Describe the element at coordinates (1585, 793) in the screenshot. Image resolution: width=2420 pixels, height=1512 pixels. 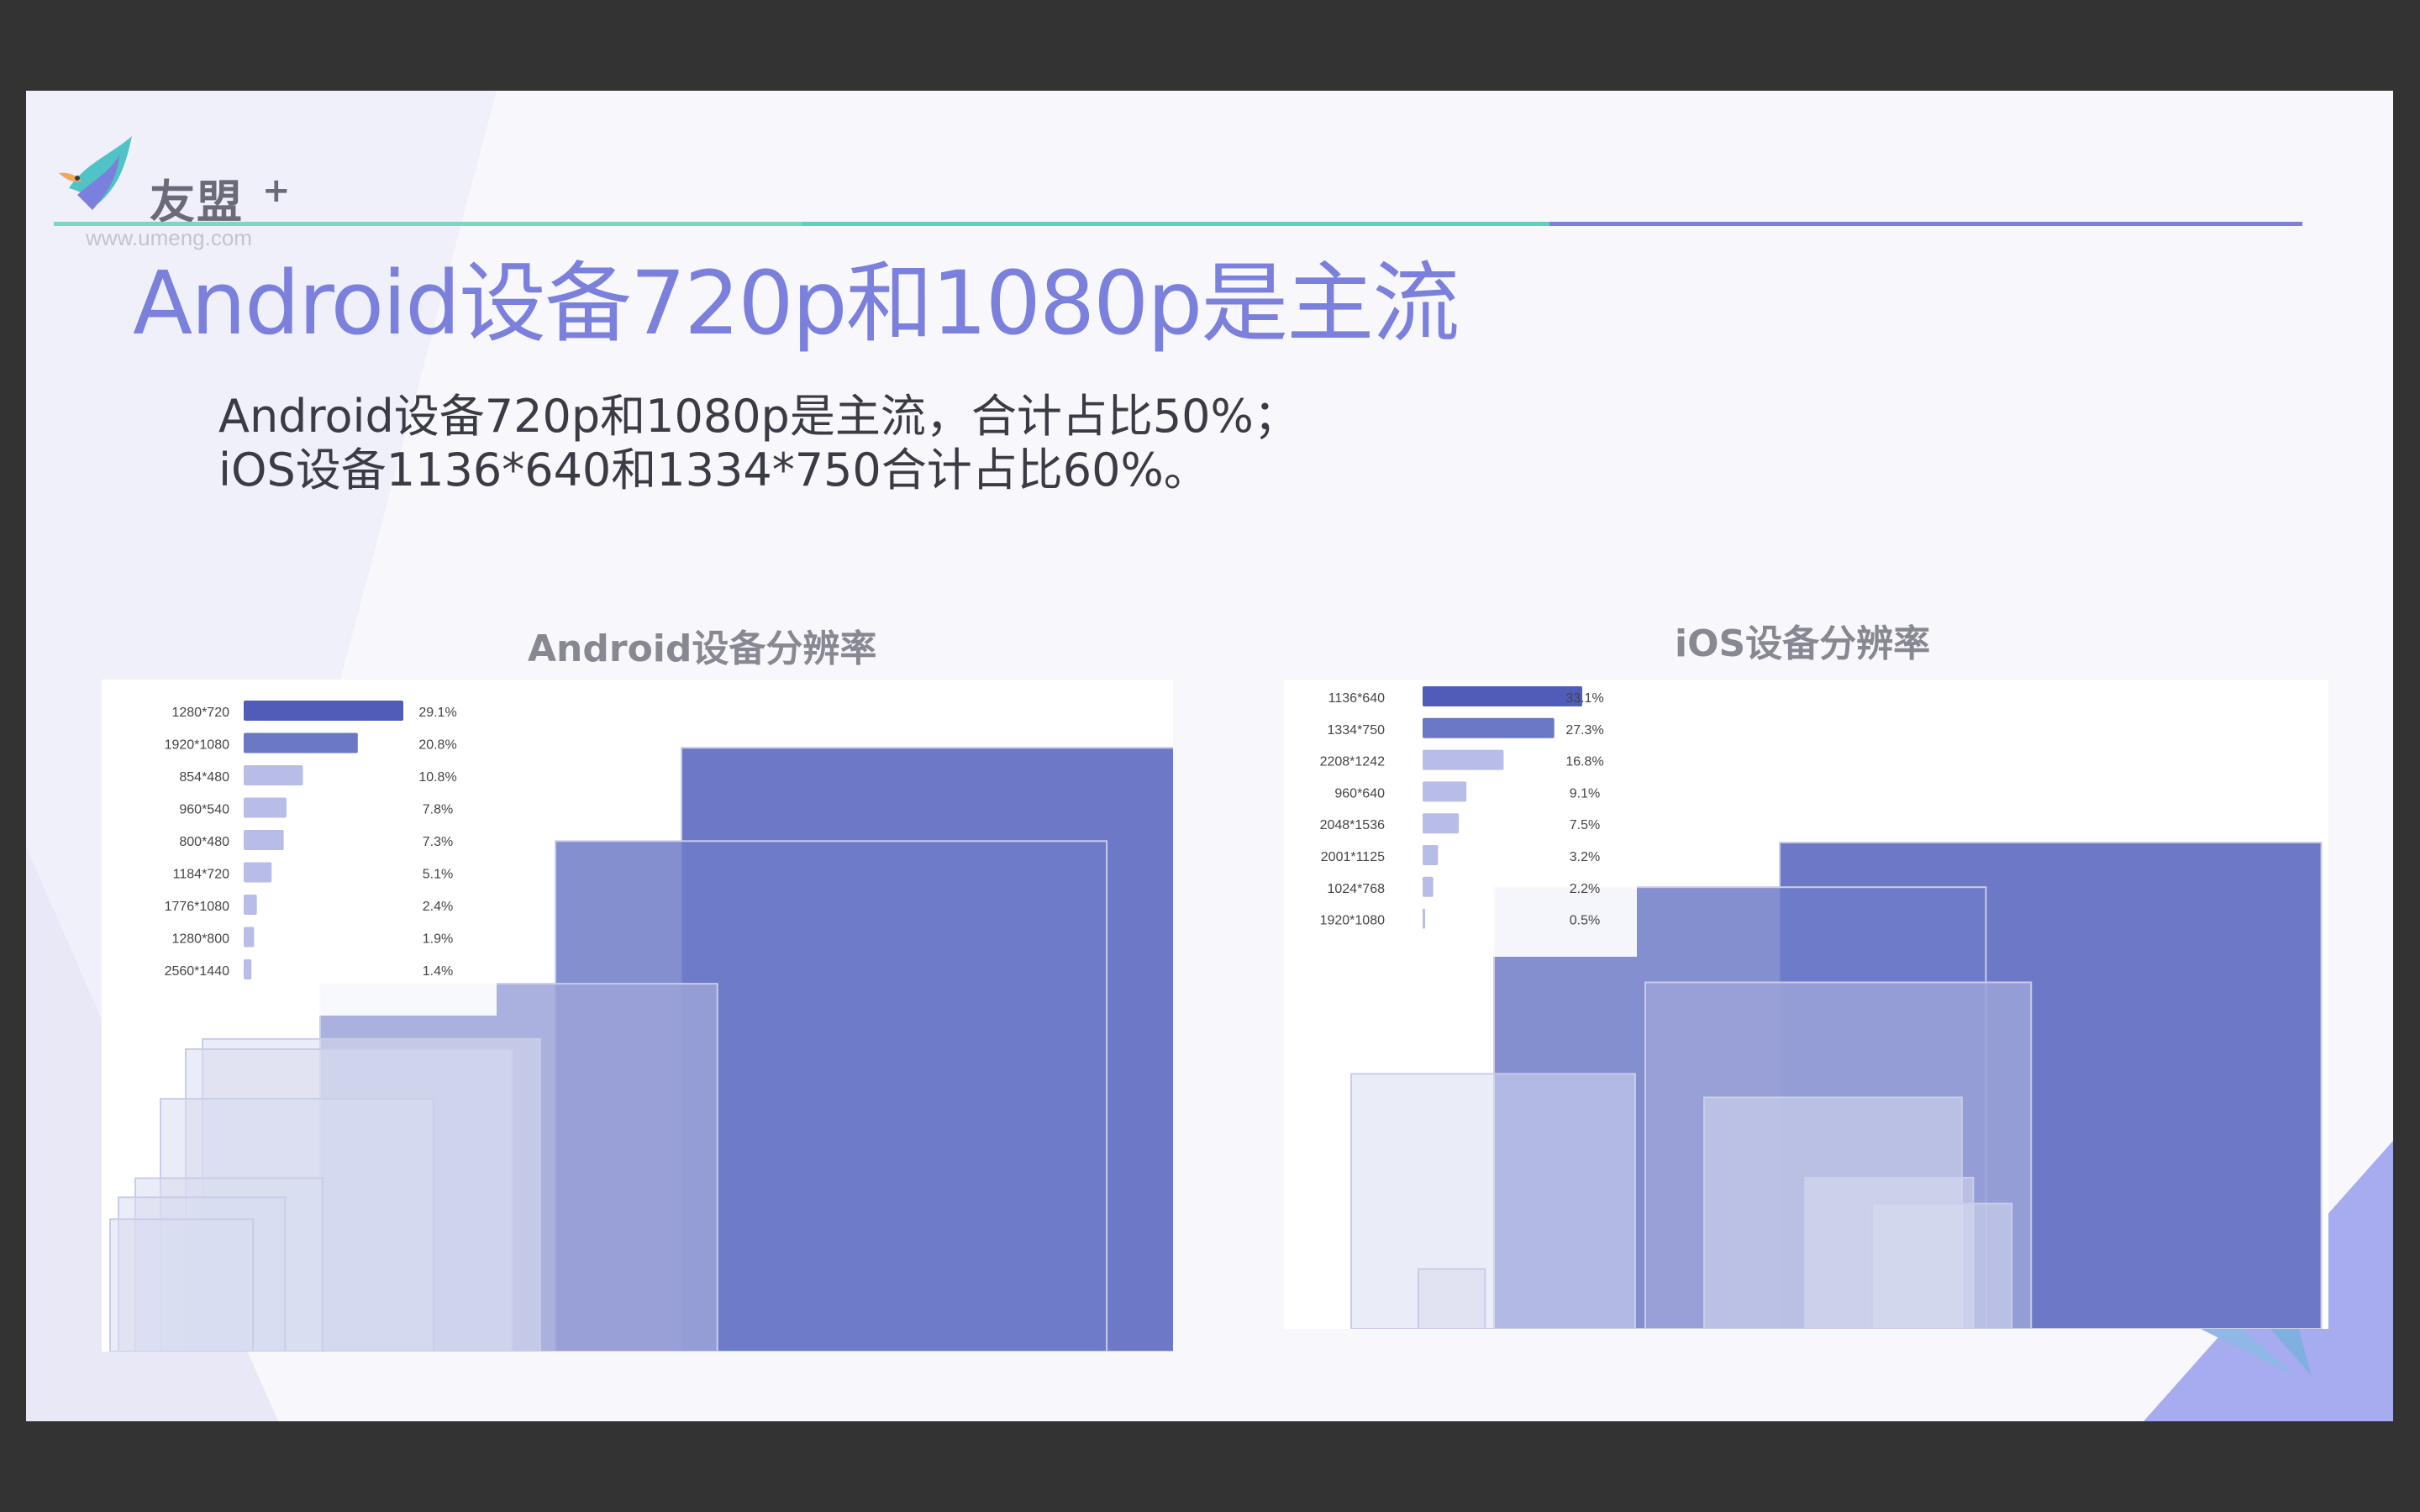
I see `share-value-label: 9.1%` at that location.